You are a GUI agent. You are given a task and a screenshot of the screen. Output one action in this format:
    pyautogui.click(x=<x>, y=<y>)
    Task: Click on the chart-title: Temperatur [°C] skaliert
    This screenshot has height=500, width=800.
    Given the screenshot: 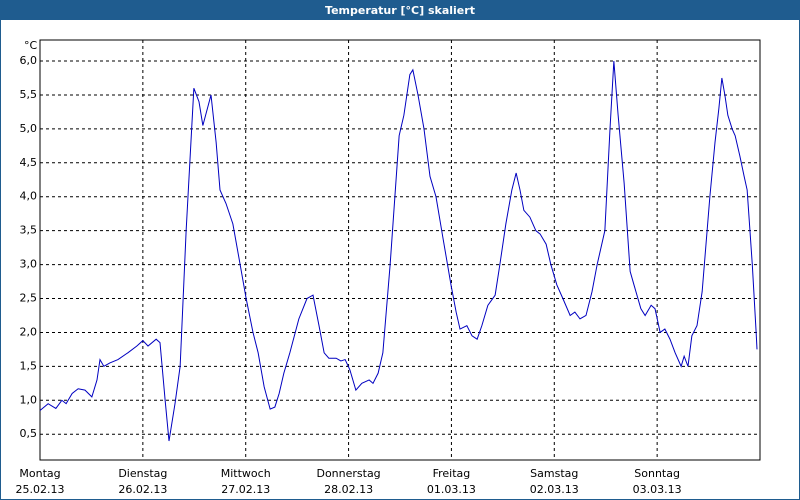 What is the action you would take?
    pyautogui.click(x=400, y=10)
    